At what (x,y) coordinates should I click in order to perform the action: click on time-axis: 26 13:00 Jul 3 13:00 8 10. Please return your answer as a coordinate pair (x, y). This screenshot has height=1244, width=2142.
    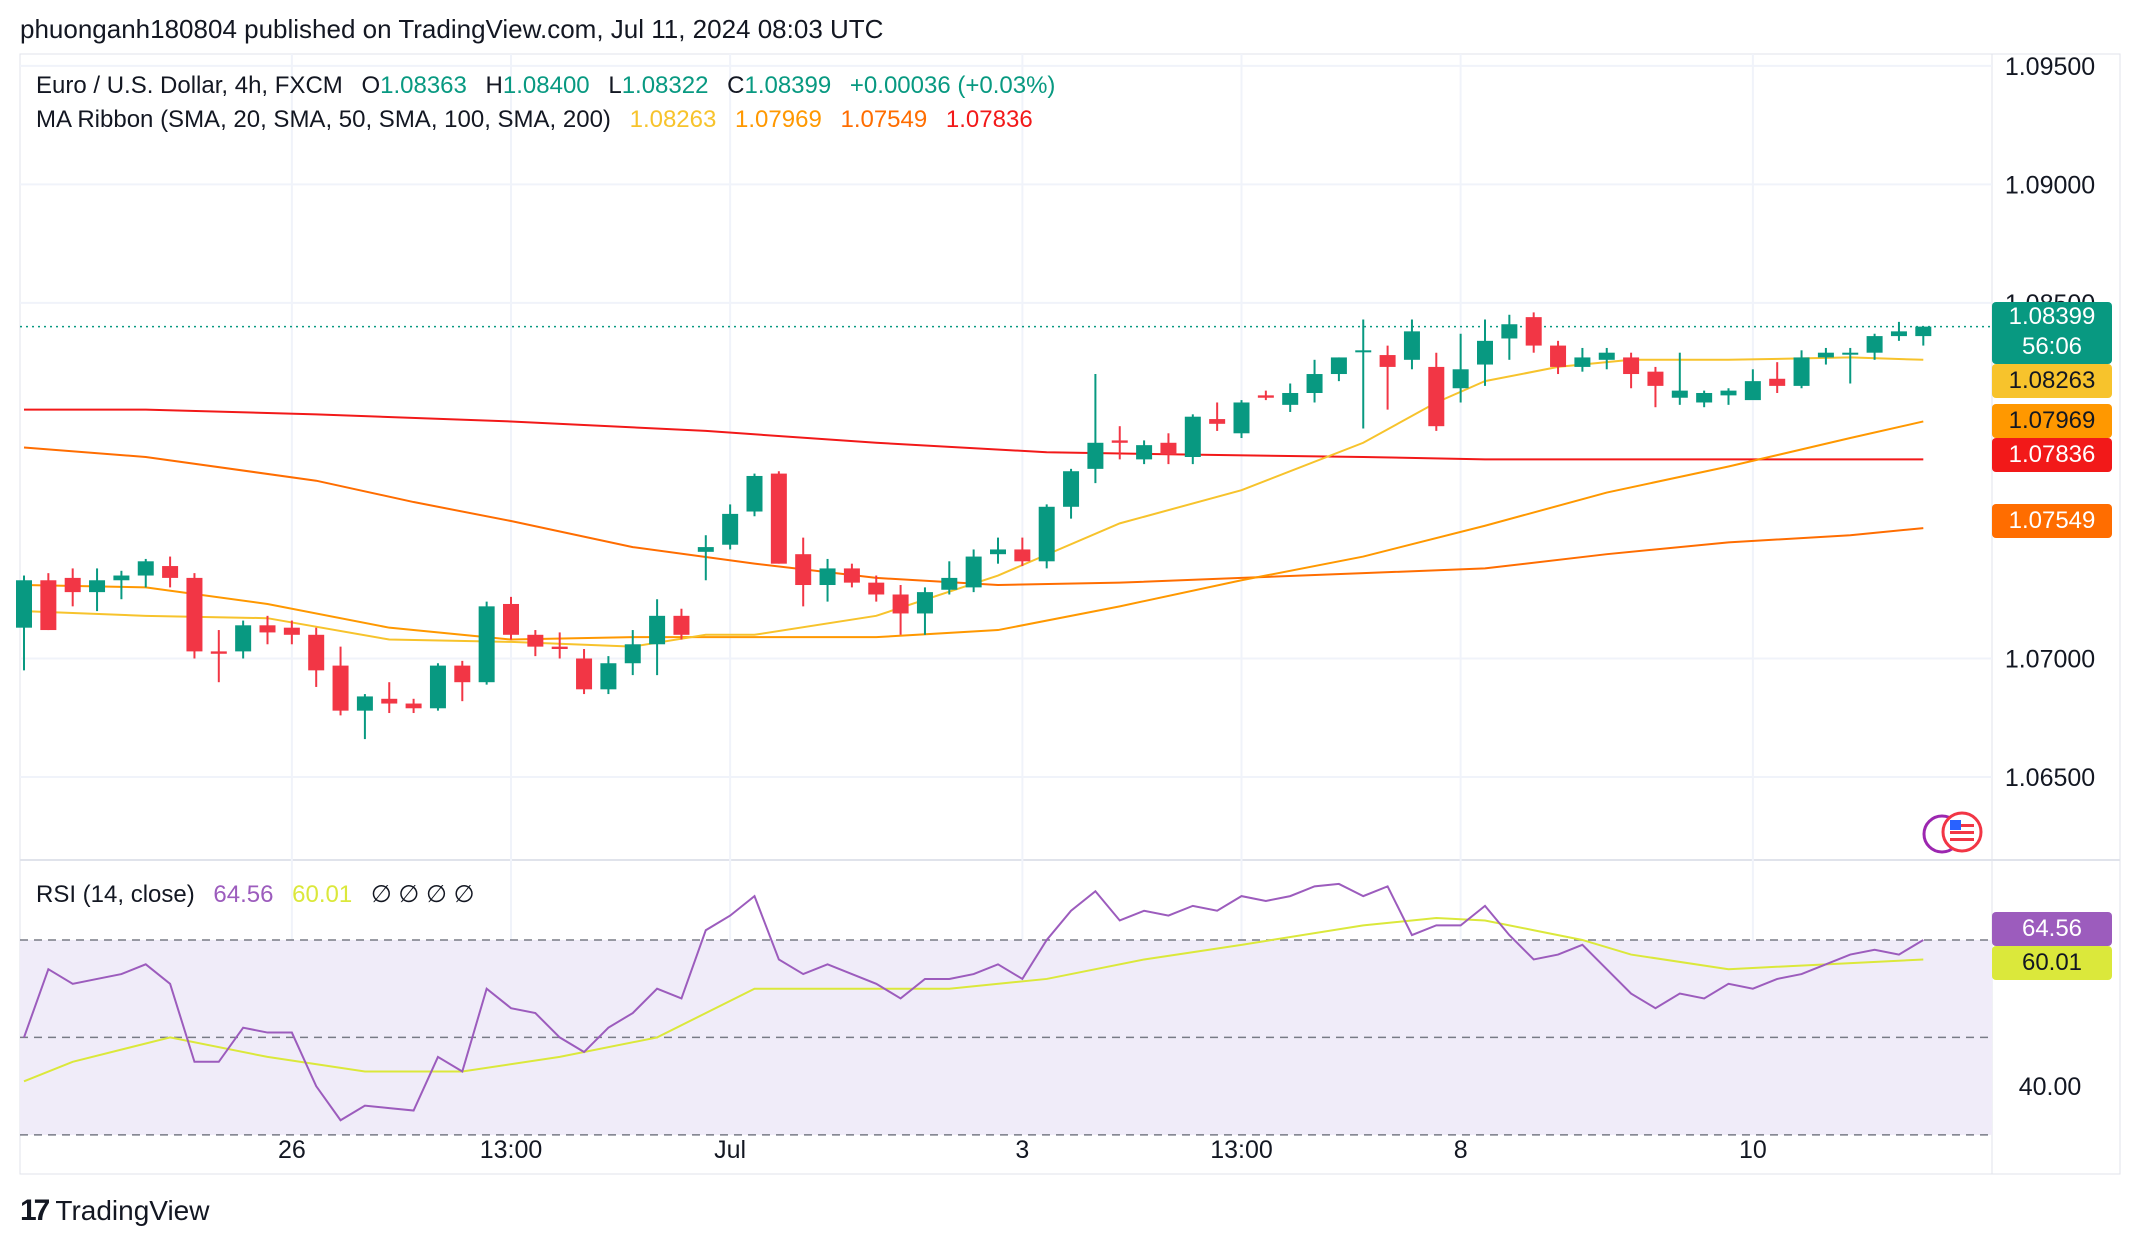
    Looking at the image, I should click on (1022, 1150).